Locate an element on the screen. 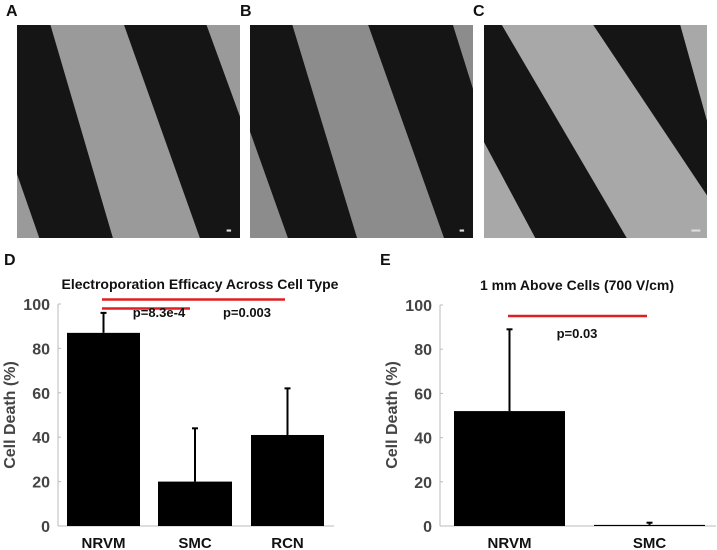  x-tick-label: RCN is located at coordinates (287, 542).